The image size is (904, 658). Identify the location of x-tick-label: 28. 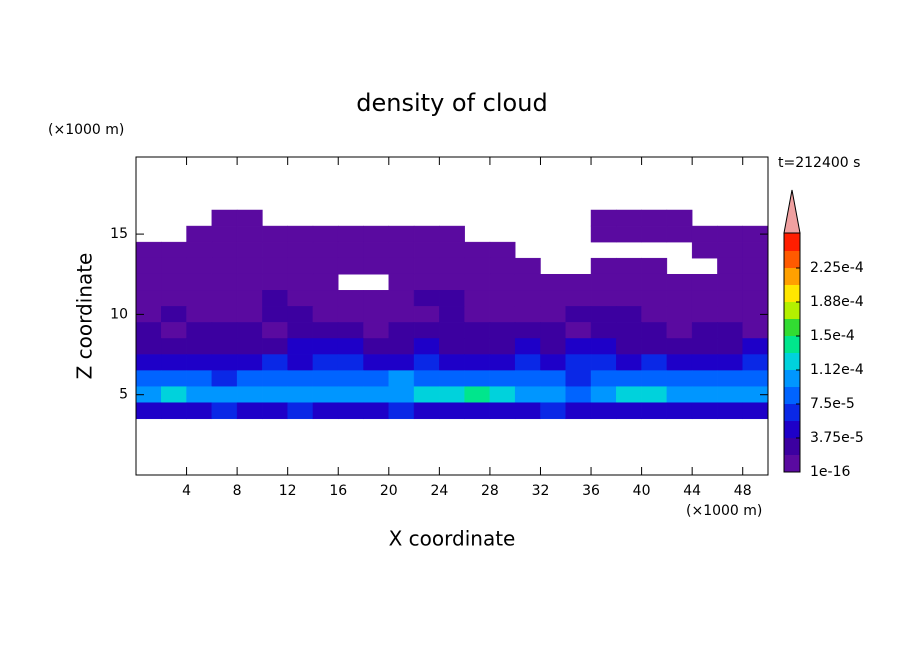
(490, 491).